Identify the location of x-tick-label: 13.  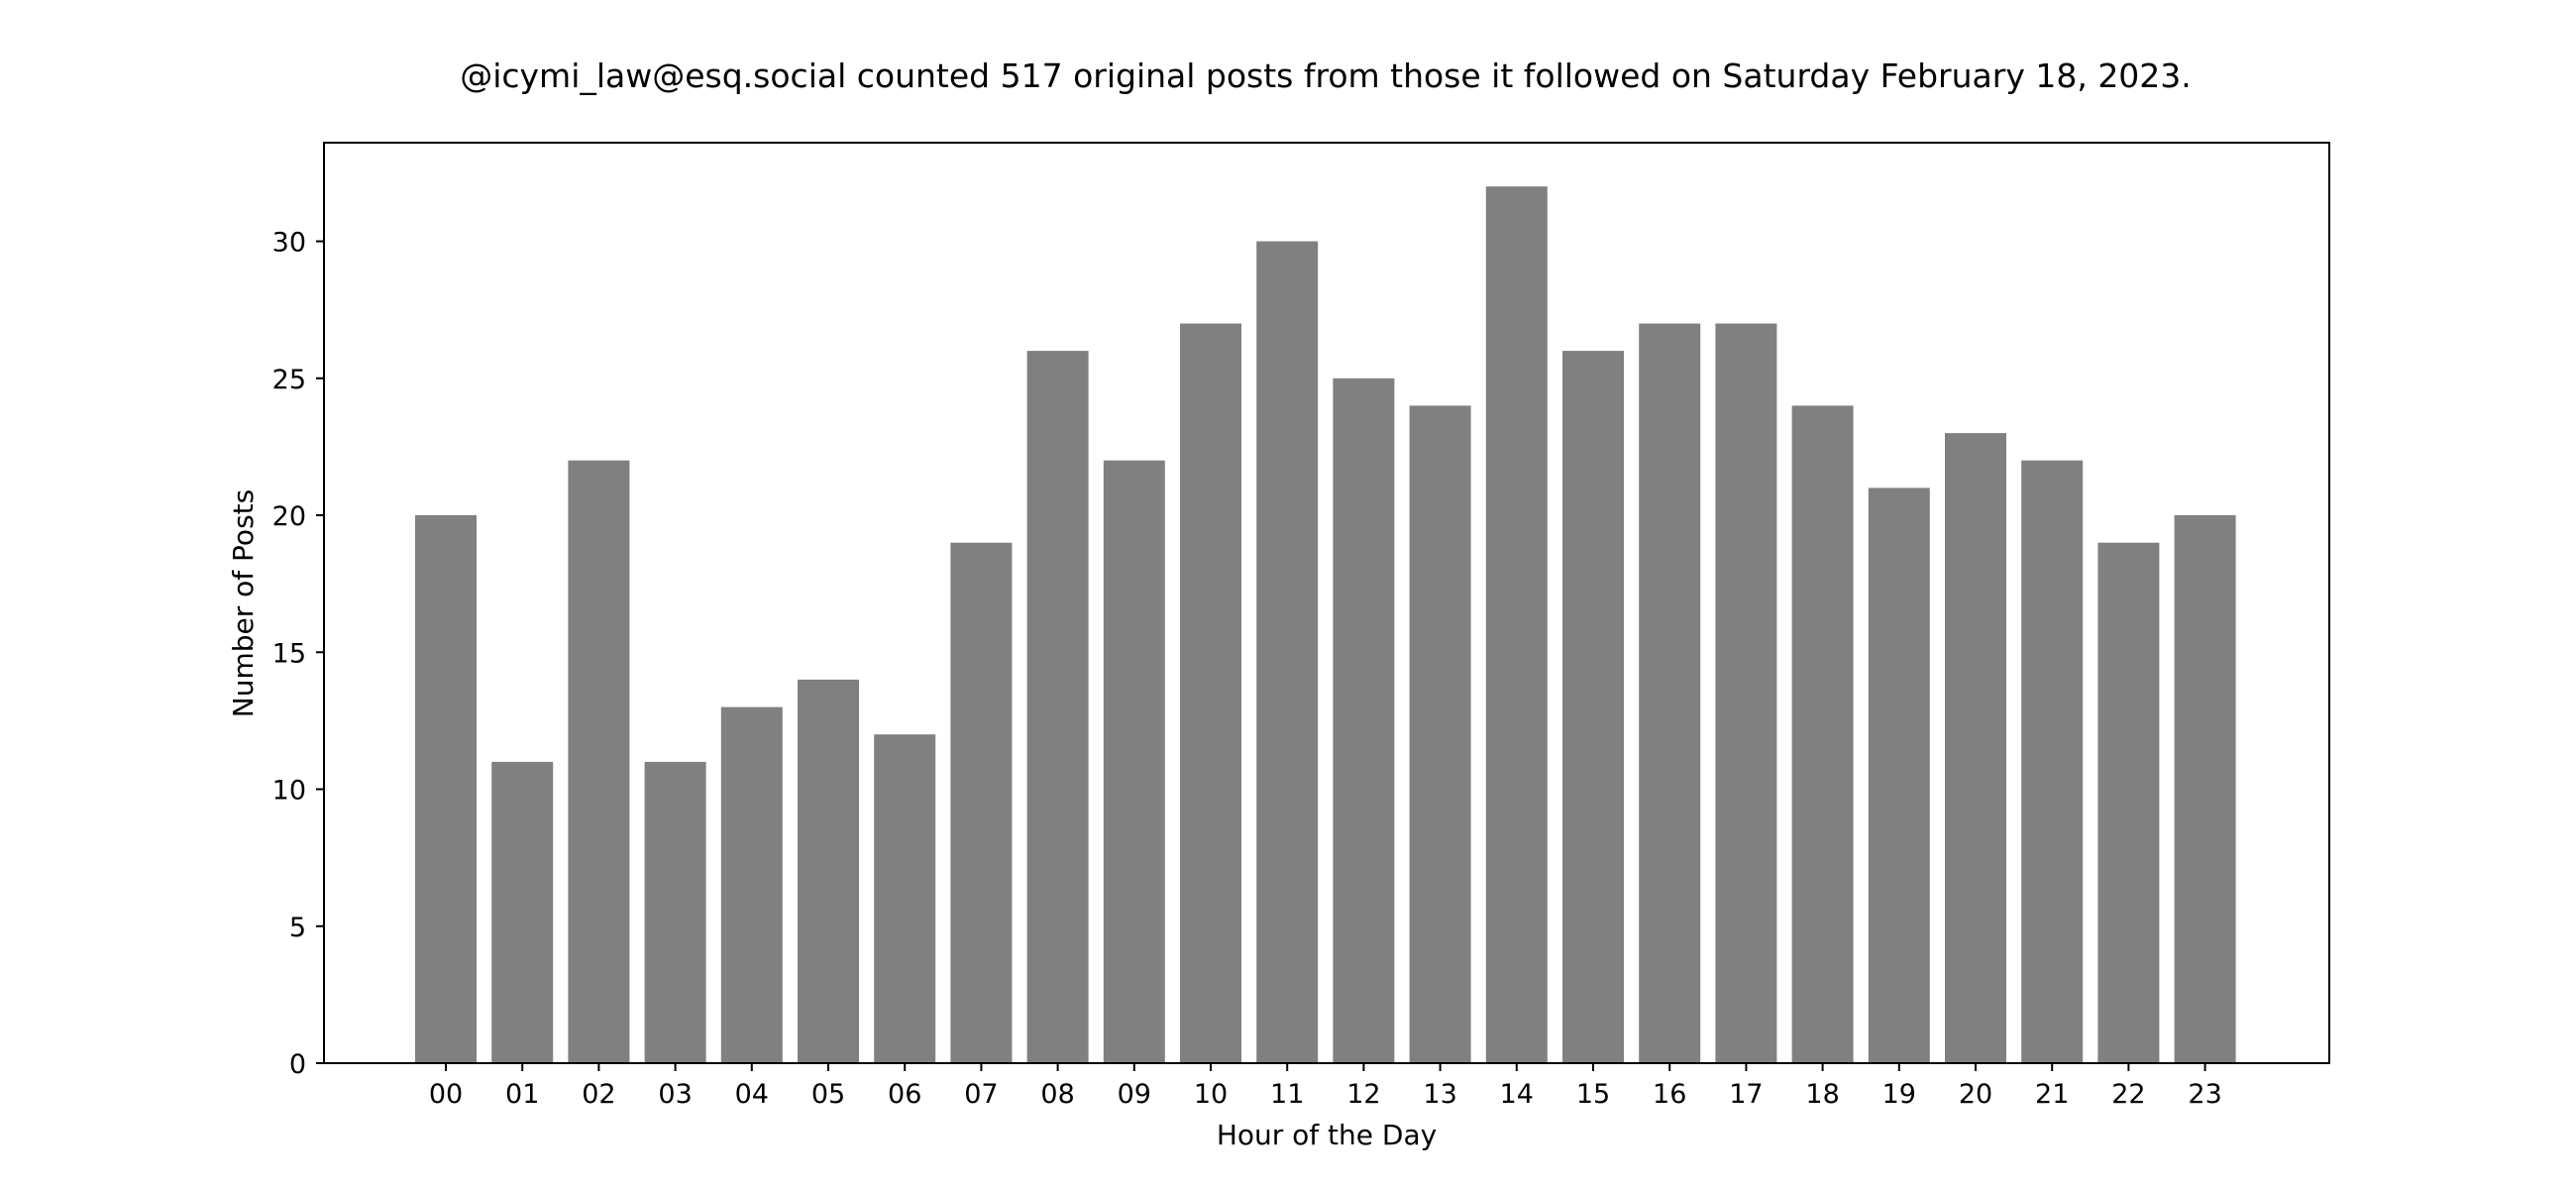
(1439, 1094).